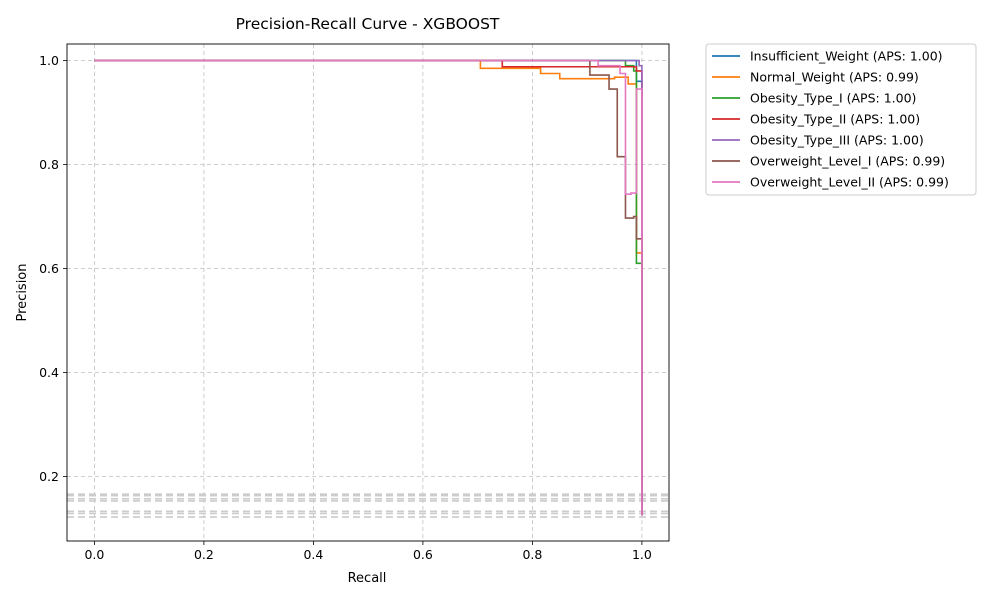 The image size is (1000, 600). I want to click on x-tick-label: 0.6, so click(423, 554).